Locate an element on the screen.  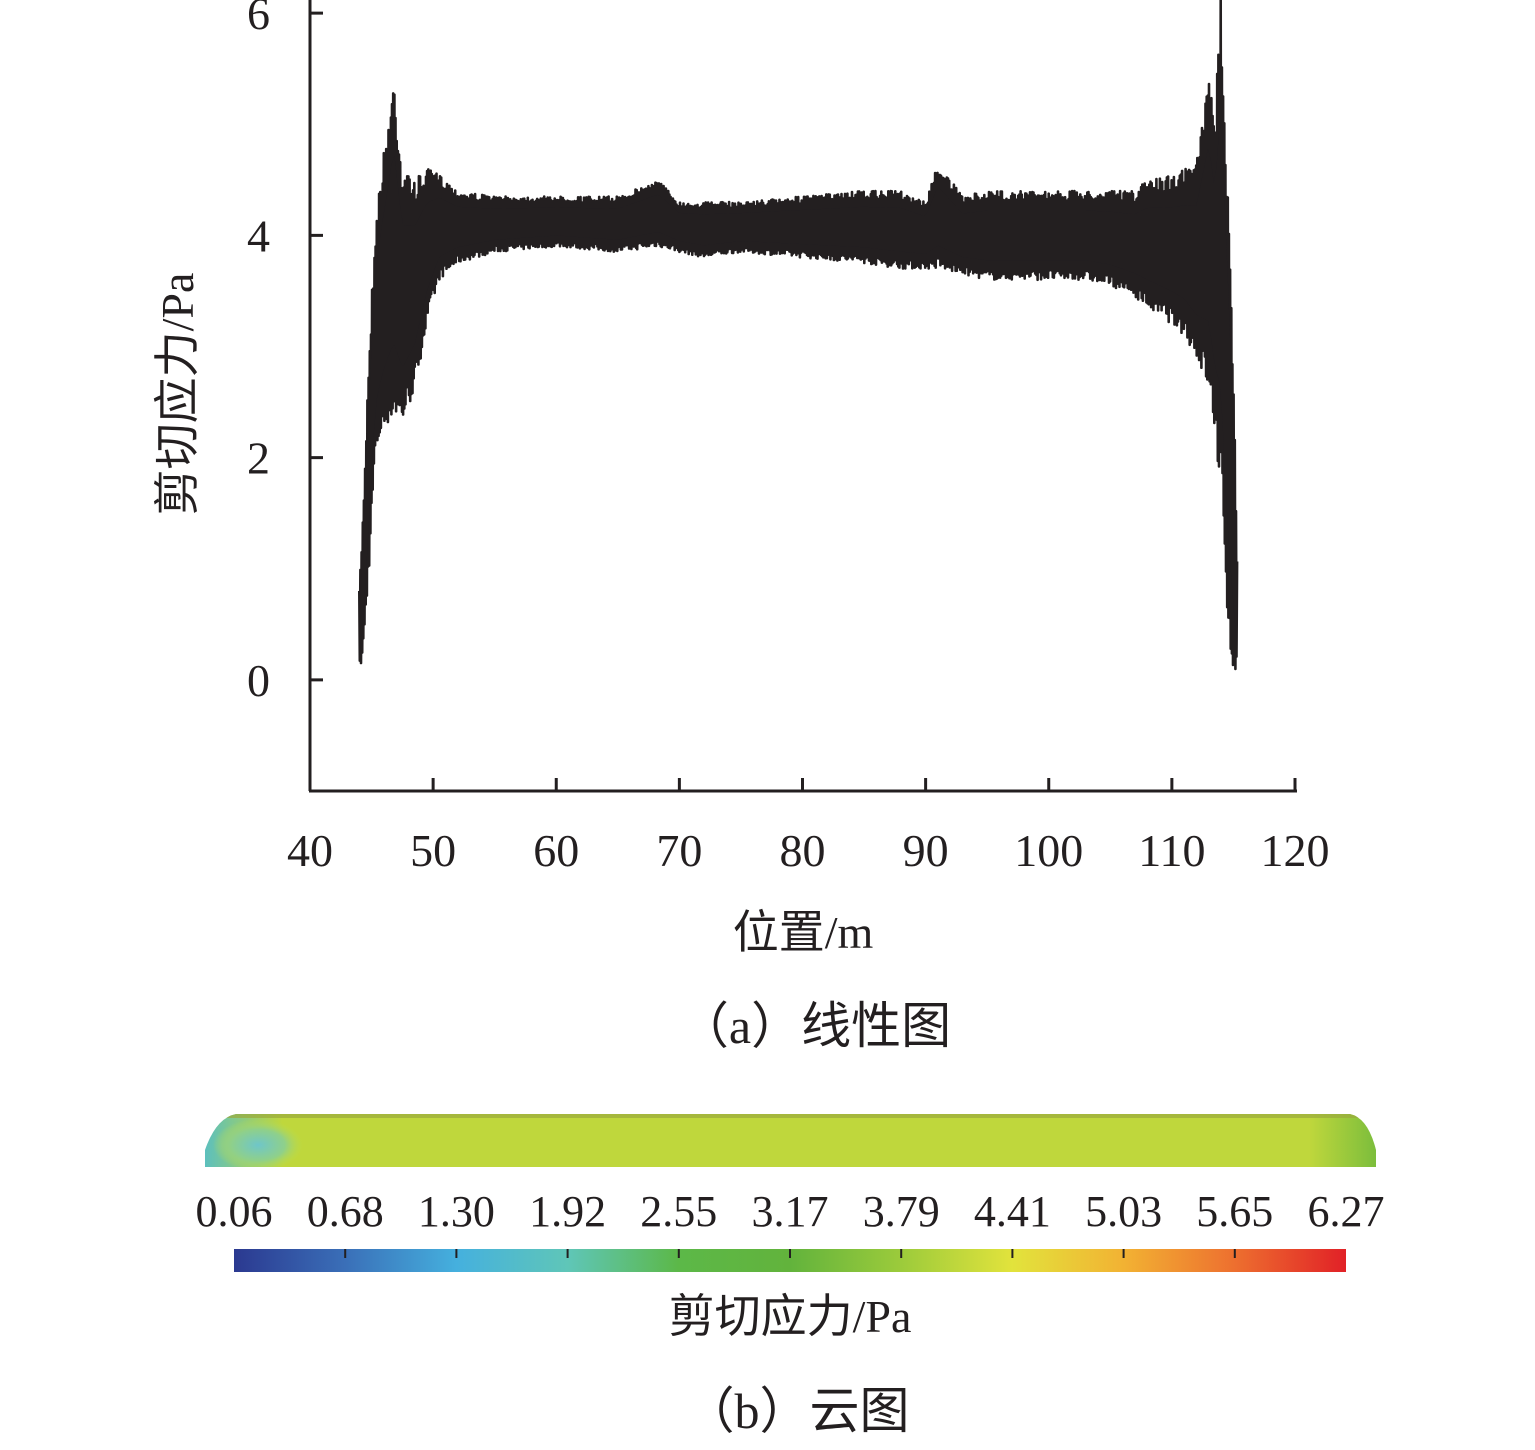
y-axis-ticks: 0 2 4 6 is located at coordinates (285, 353).